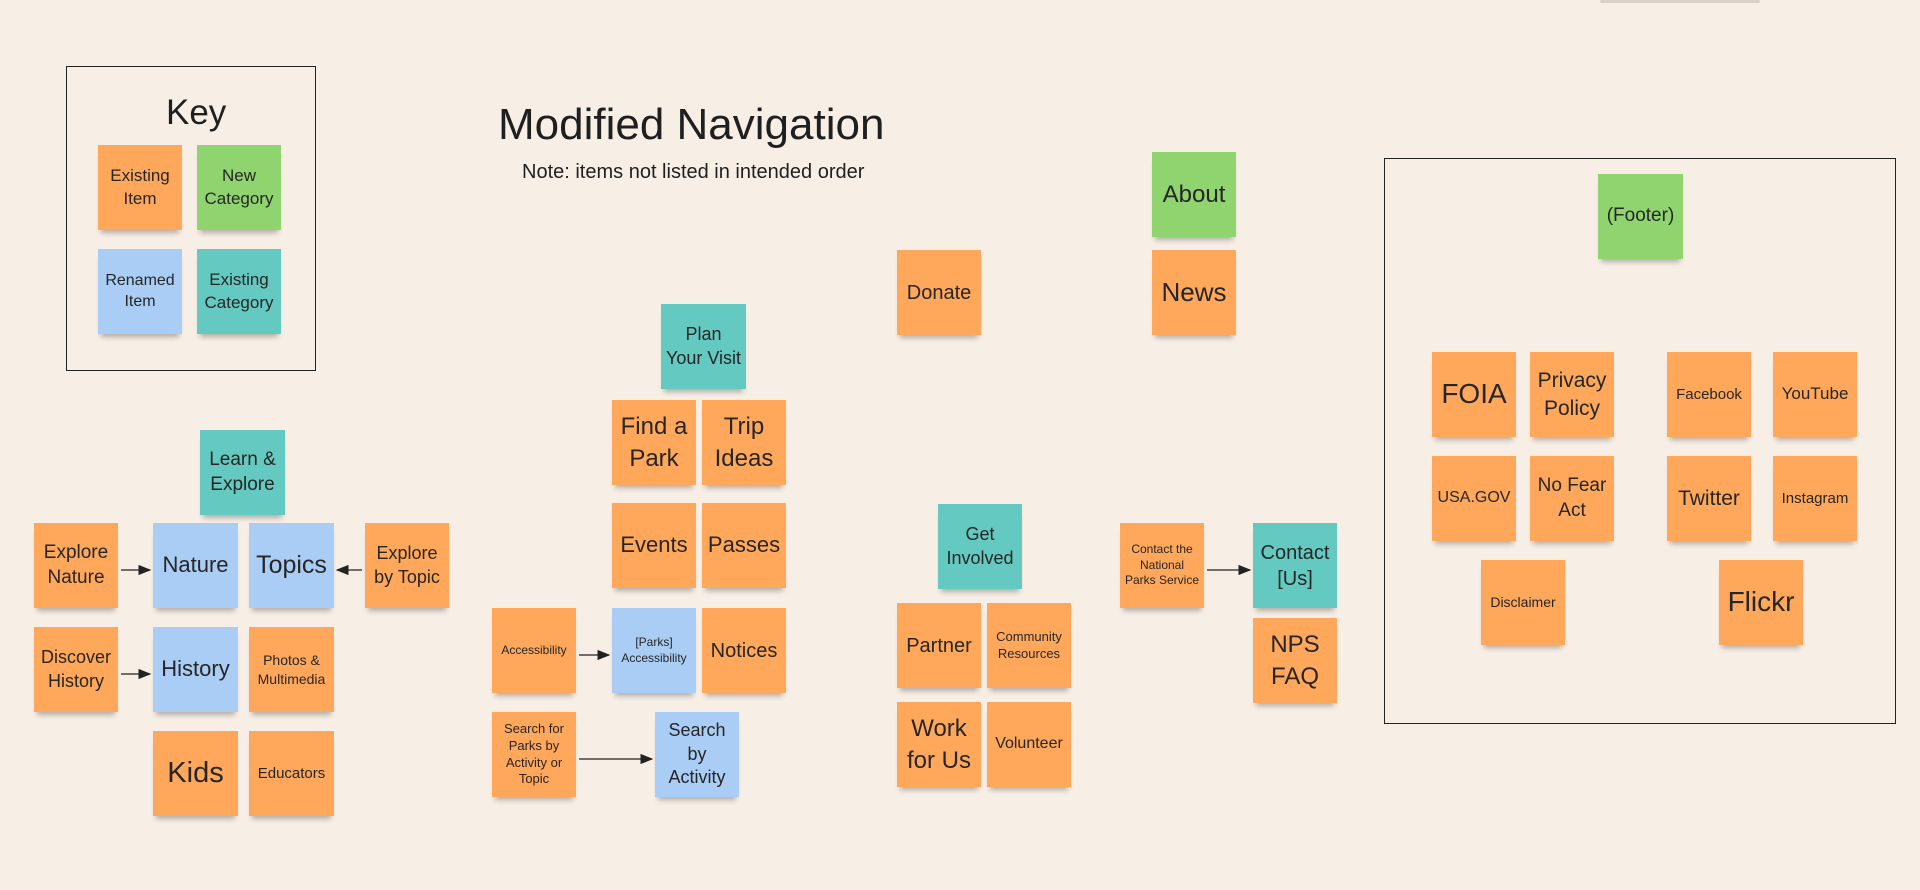  What do you see at coordinates (1029, 645) in the screenshot?
I see `community-resources-note: Community Resources` at bounding box center [1029, 645].